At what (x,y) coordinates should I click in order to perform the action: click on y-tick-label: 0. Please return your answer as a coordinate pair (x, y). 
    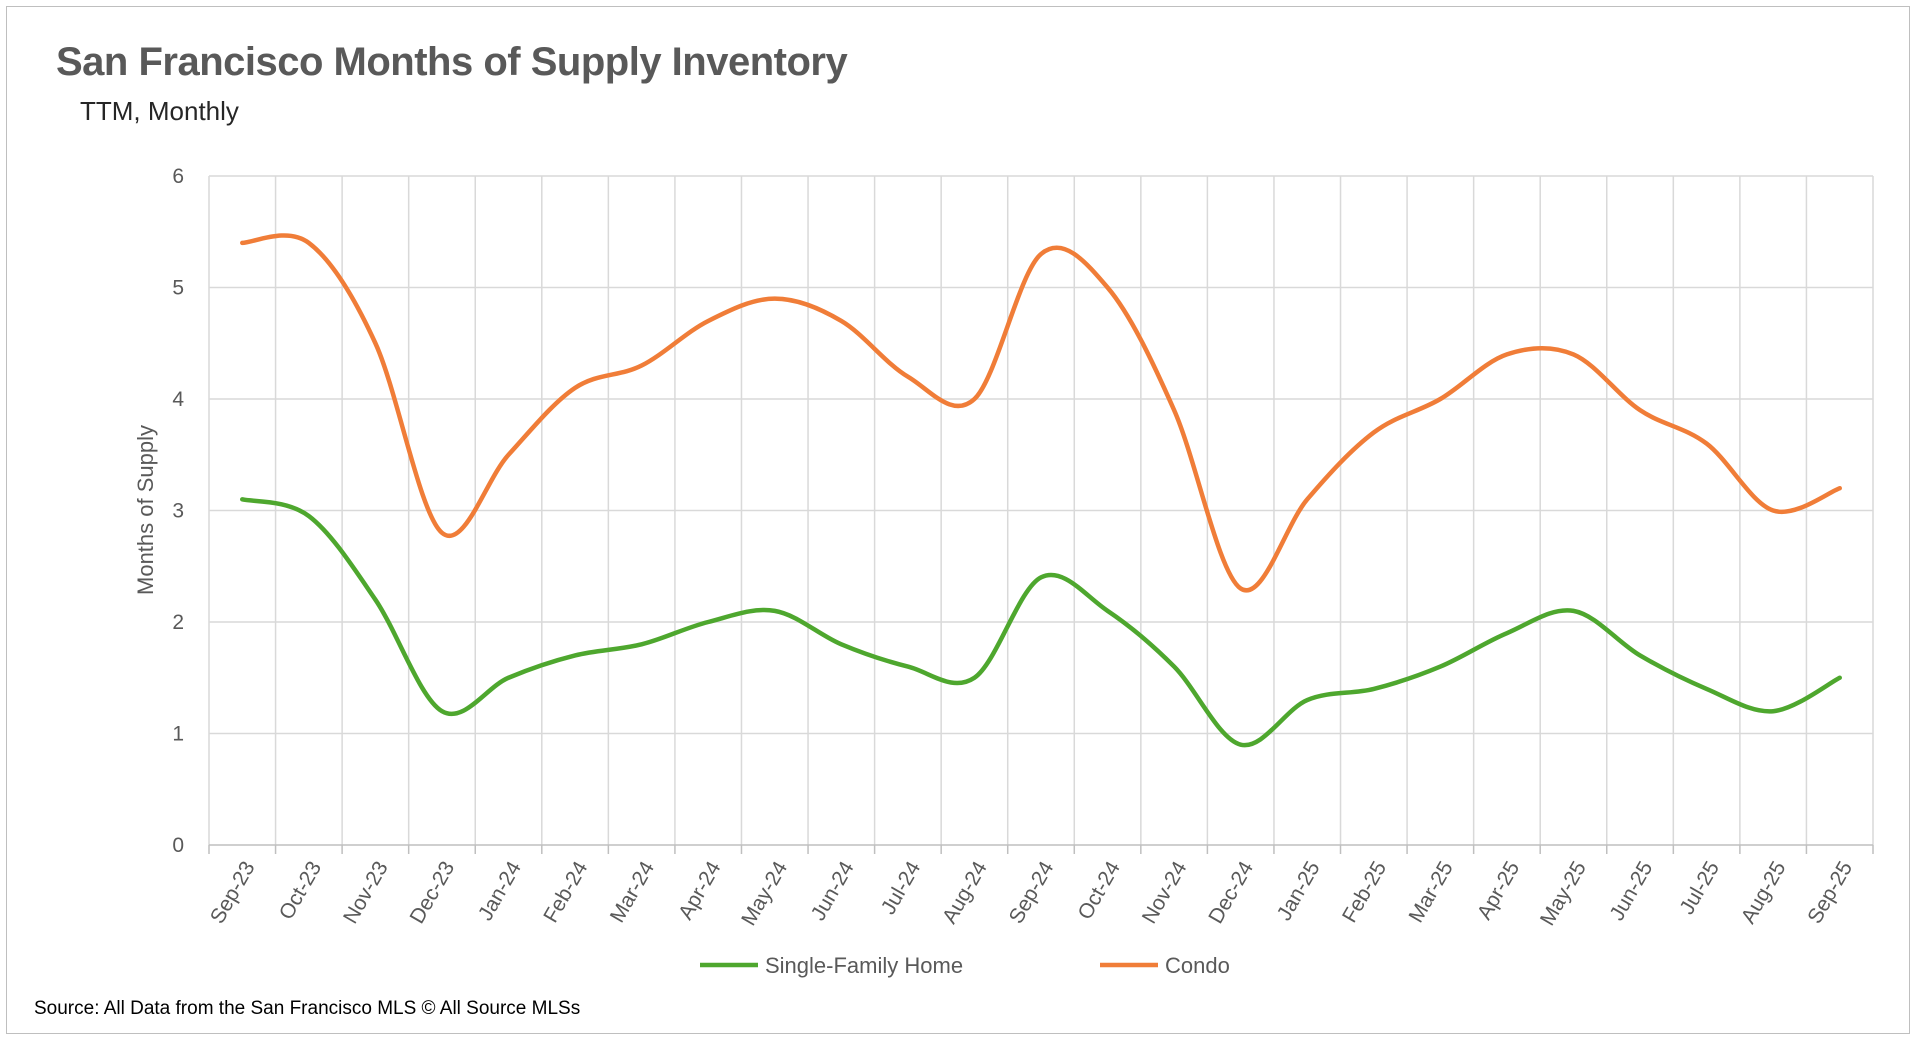
    Looking at the image, I should click on (178, 845).